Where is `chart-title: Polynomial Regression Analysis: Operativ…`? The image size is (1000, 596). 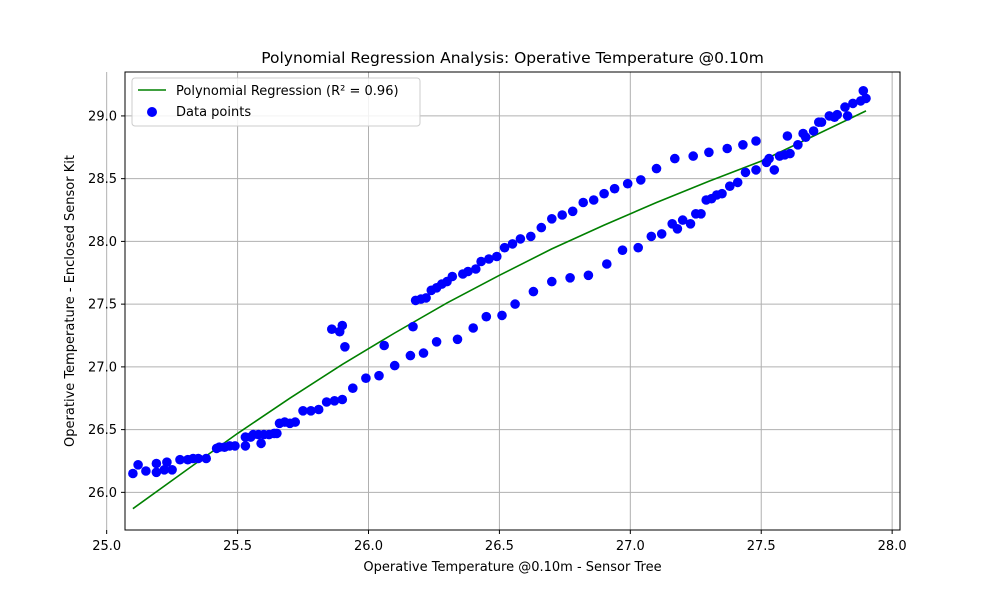 chart-title: Polynomial Regression Analysis: Operativ… is located at coordinates (512, 58).